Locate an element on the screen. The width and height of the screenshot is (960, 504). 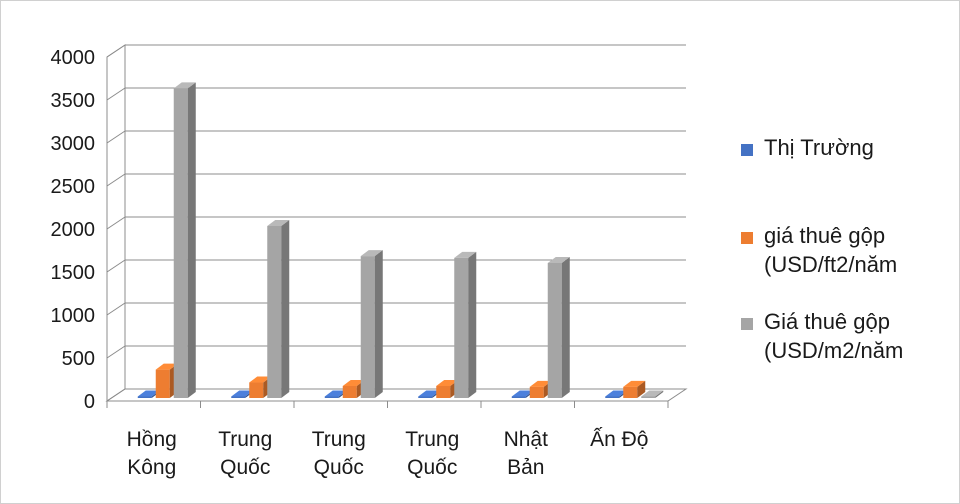
y-tick-label: 1500 is located at coordinates (73, 273).